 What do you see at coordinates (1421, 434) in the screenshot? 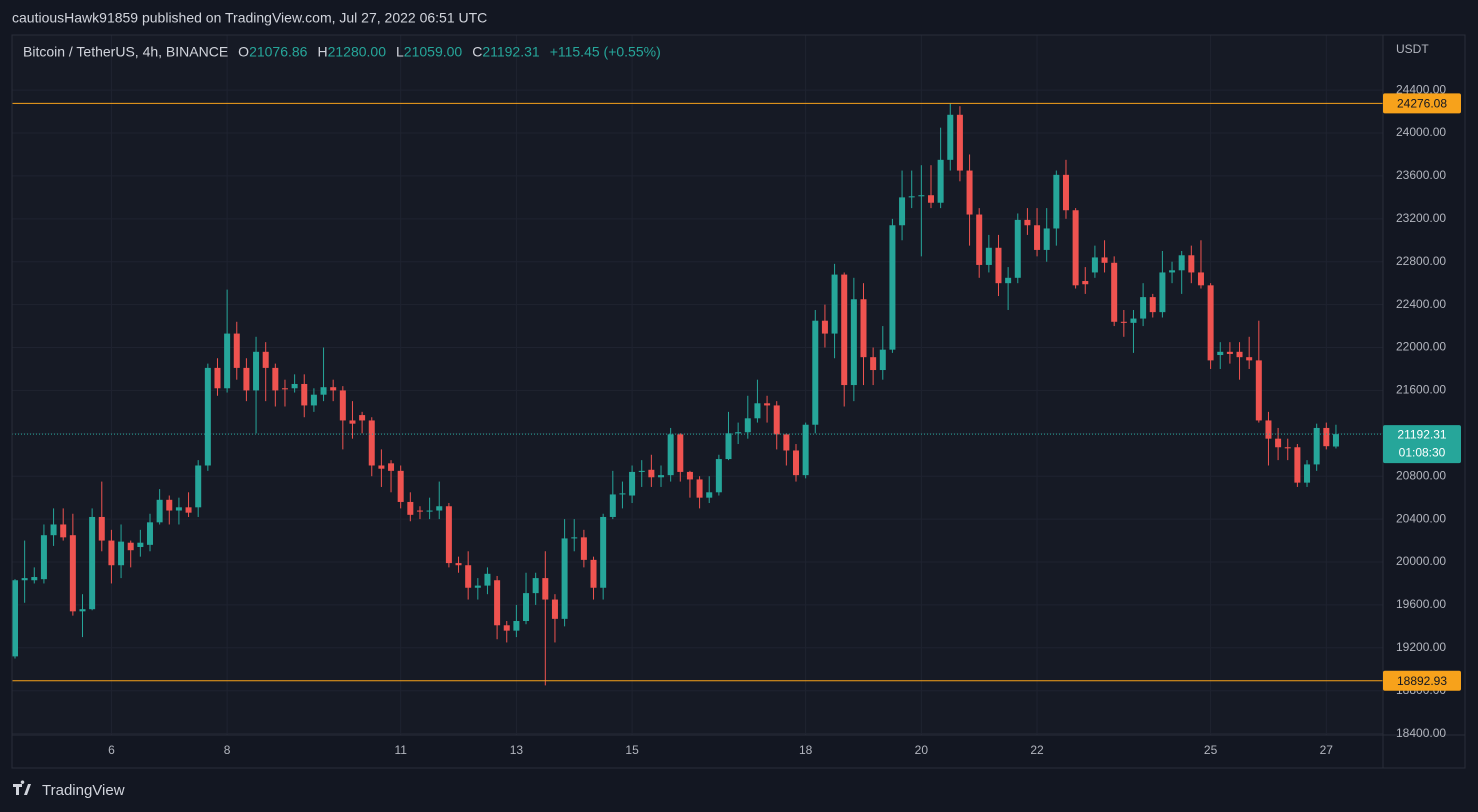
I see `last-price-label: 21192.31` at bounding box center [1421, 434].